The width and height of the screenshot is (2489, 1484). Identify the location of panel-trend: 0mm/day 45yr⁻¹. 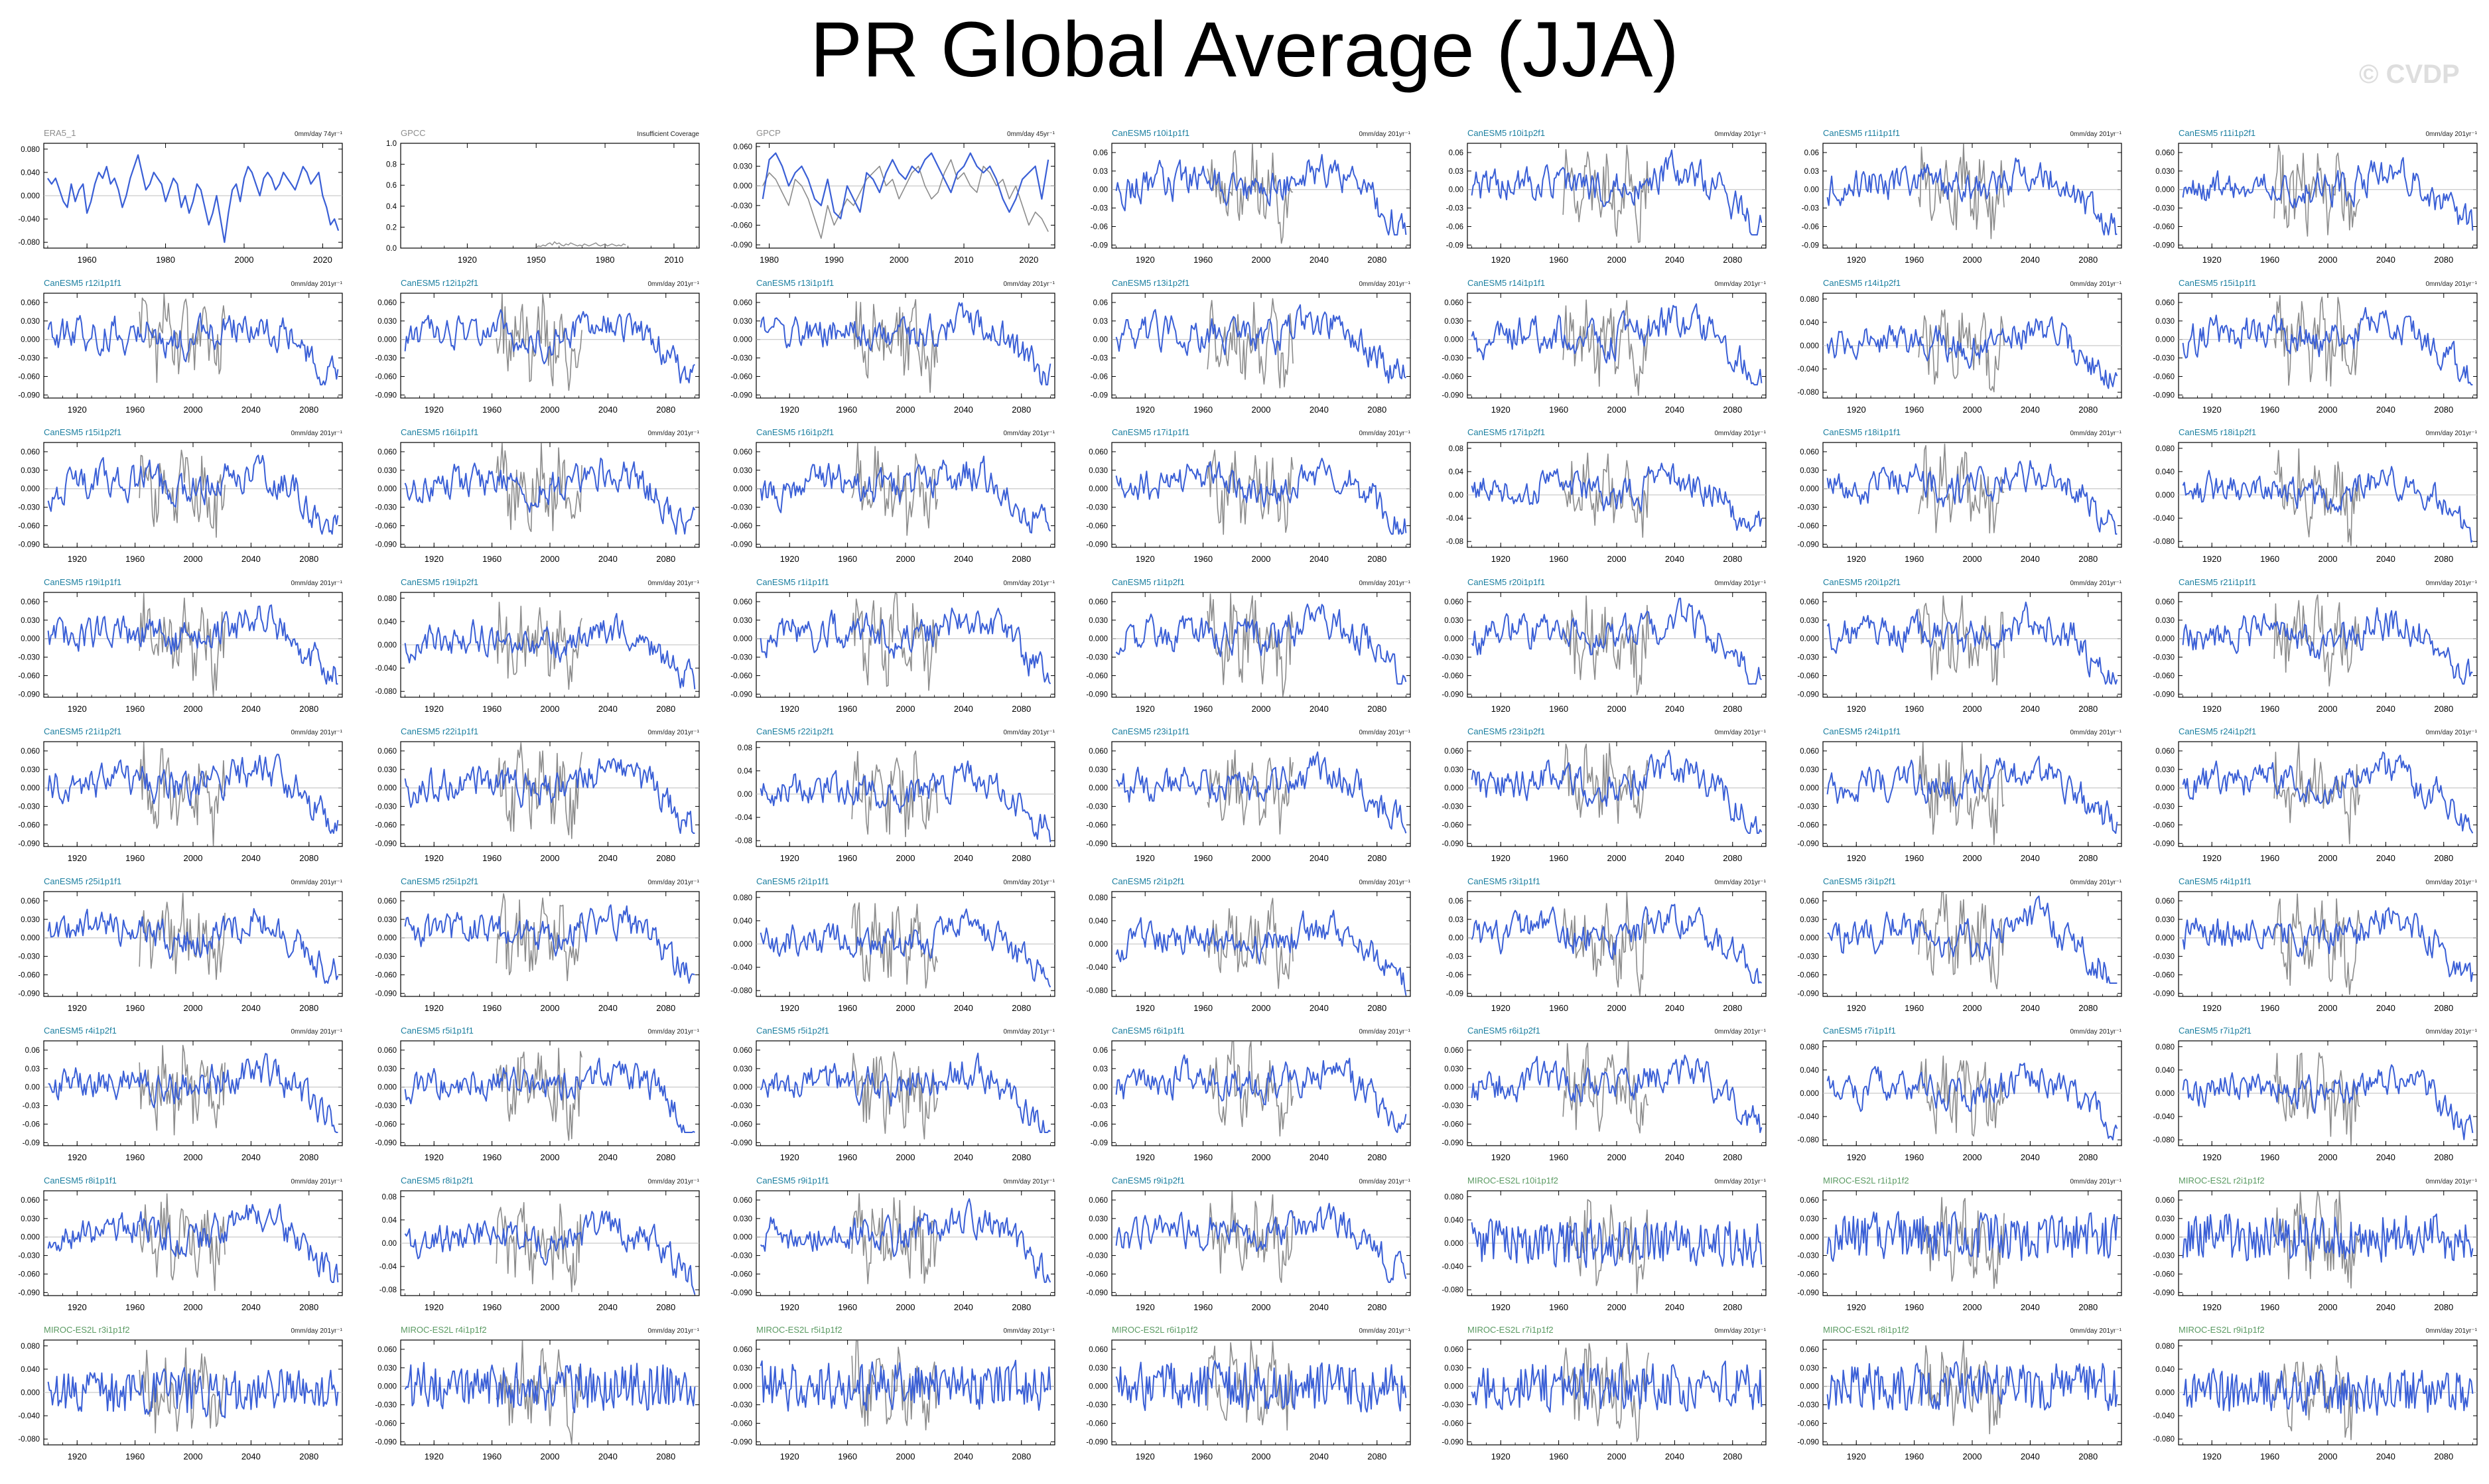
(1031, 134).